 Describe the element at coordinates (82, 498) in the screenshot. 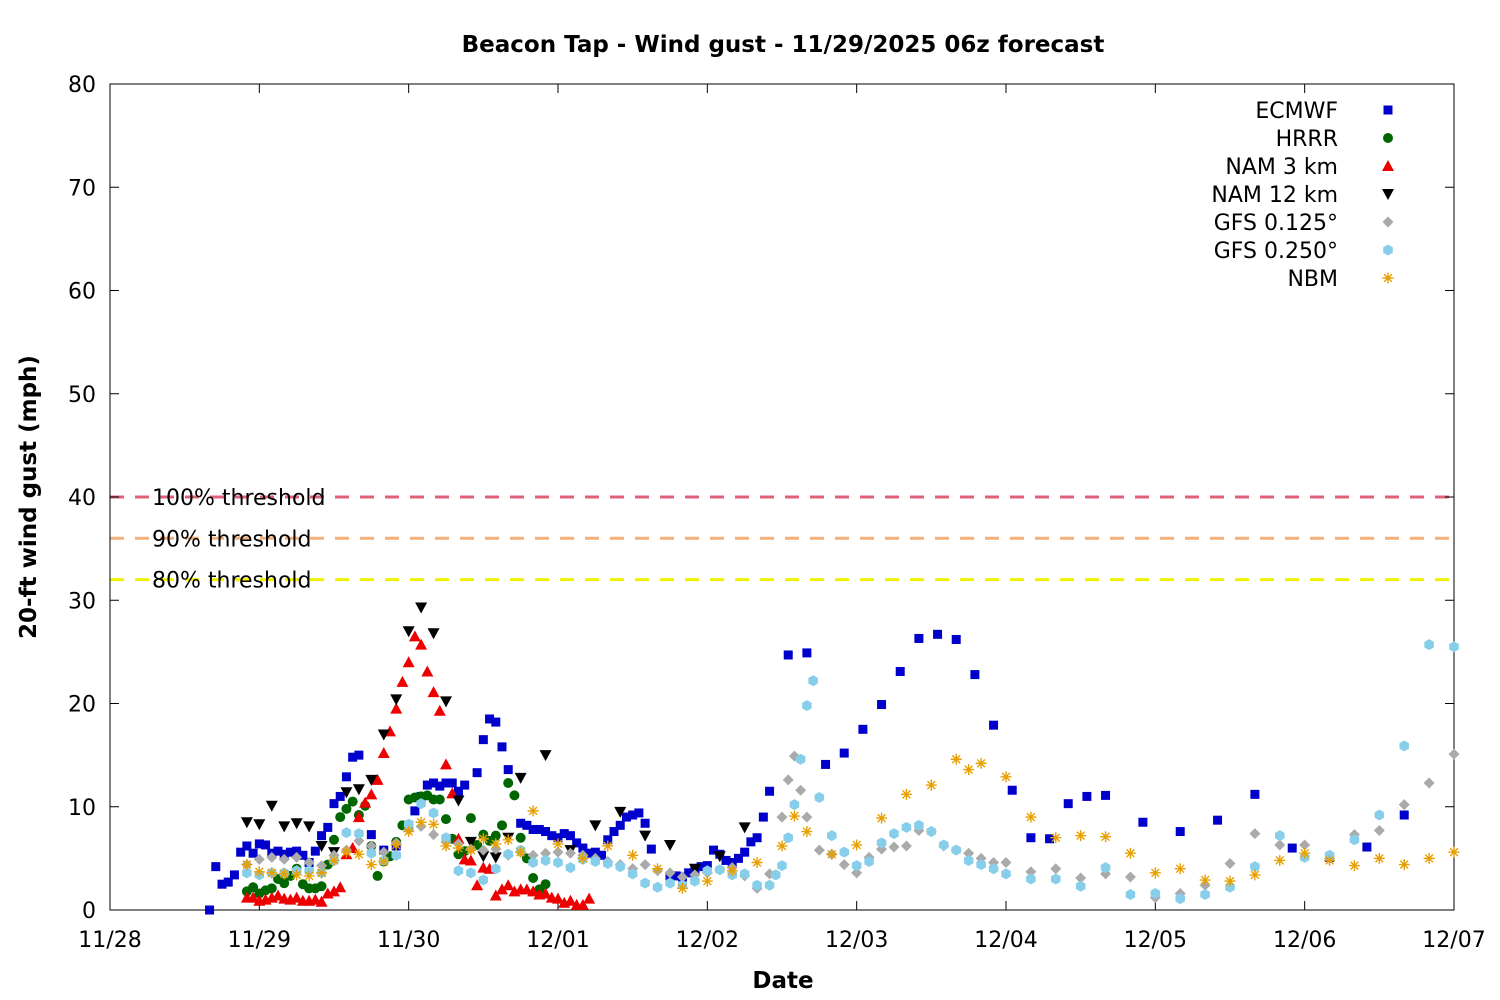

I see `y-tick-label: 40` at that location.